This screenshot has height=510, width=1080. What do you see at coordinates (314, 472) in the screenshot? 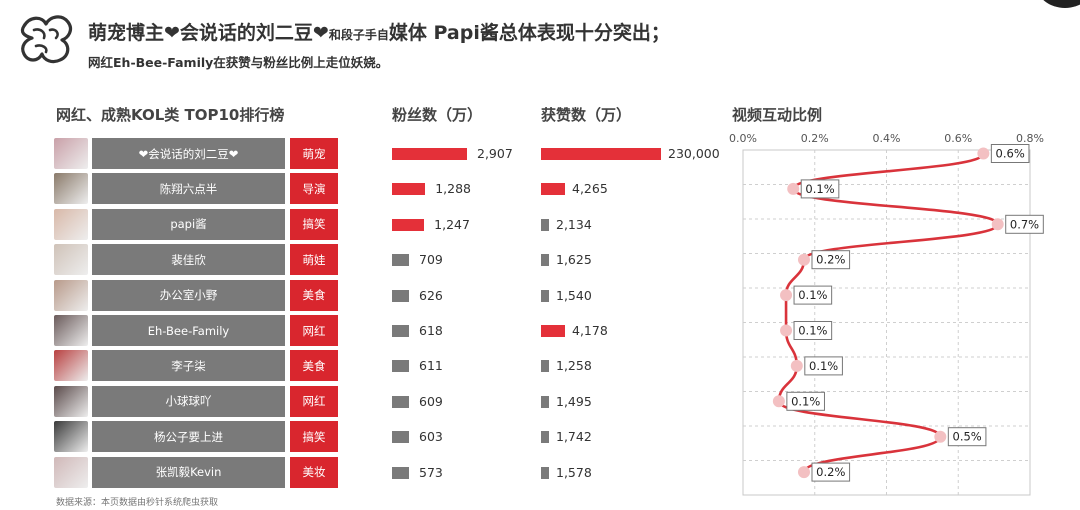
I see `category-badge: 美妆` at bounding box center [314, 472].